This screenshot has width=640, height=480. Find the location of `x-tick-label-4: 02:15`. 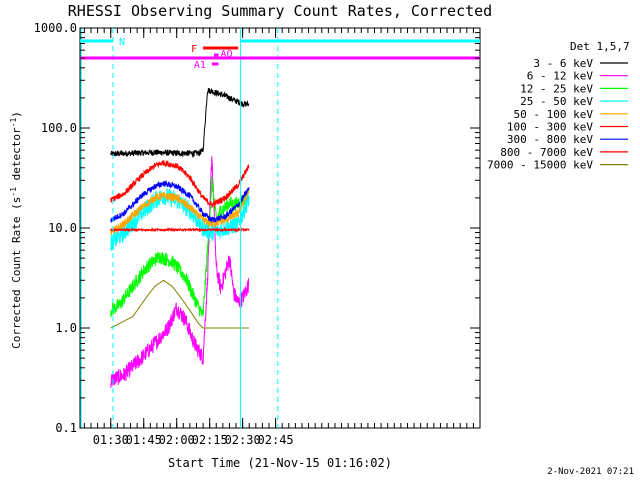

x-tick-label-4: 02:15 is located at coordinates (210, 440).